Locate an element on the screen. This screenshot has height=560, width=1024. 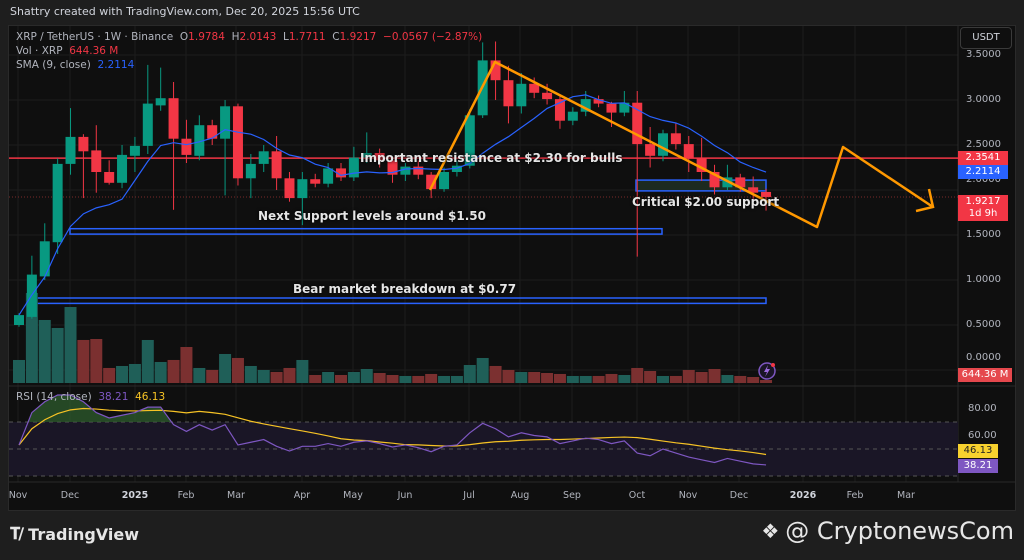
time-axis-label: Nov is located at coordinates (18, 495).